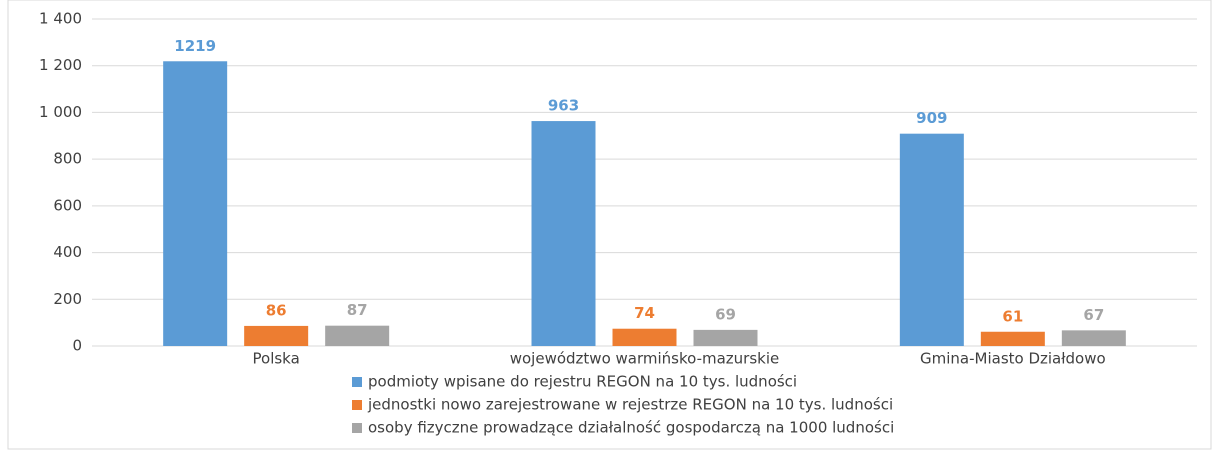  Describe the element at coordinates (1013, 359) in the screenshot. I see `x-tick-label: Gmina-Miasto Działdowo` at that location.